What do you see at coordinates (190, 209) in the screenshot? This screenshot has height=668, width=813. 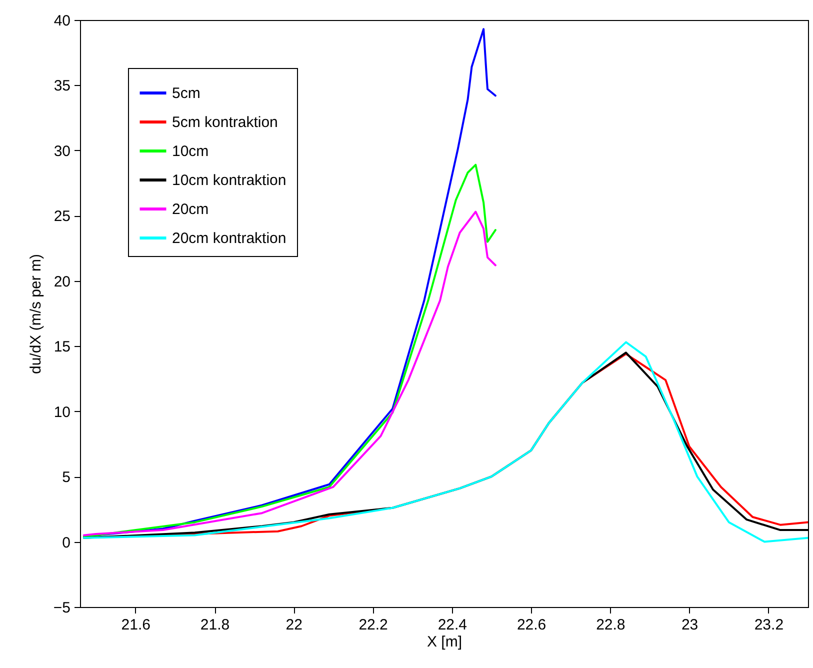 I see `legend-label: 20cm` at bounding box center [190, 209].